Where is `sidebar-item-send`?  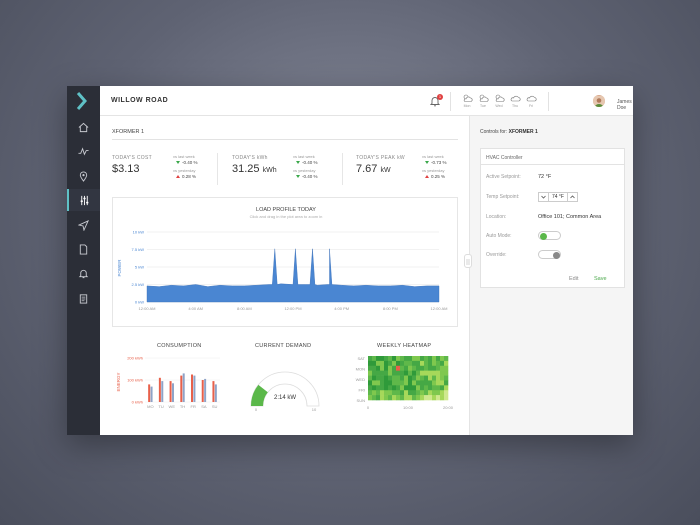 sidebar-item-send is located at coordinates (83, 225).